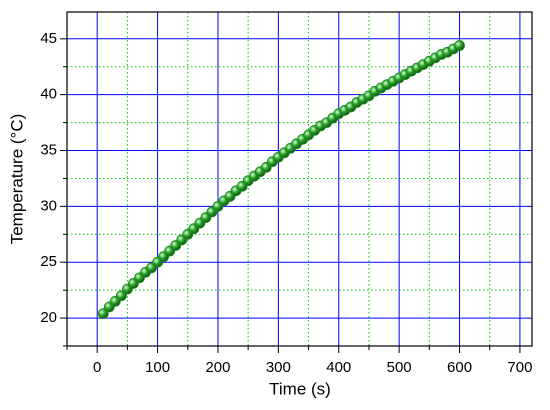 The height and width of the screenshot is (410, 550). I want to click on y-tick-label: 25, so click(48, 261).